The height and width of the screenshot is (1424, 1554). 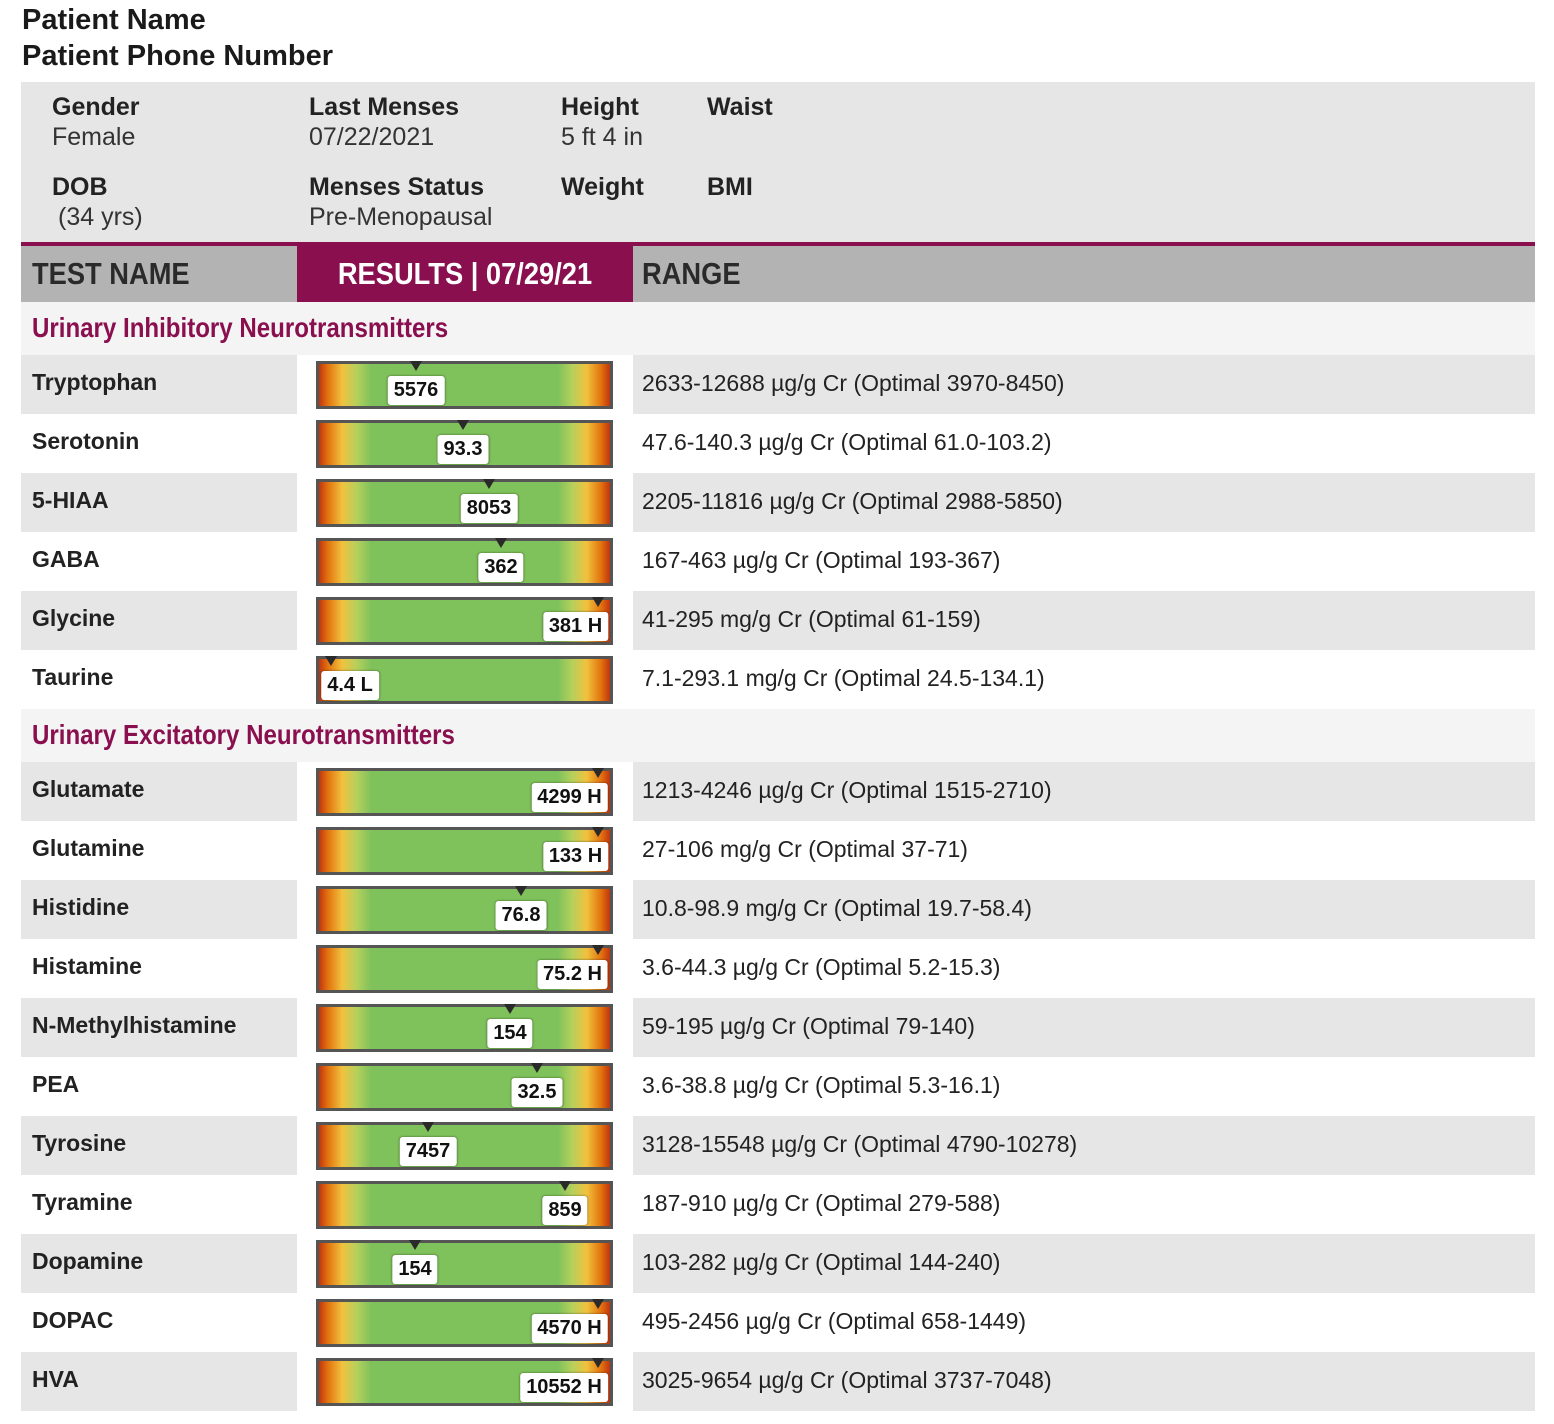 I want to click on result-cell: 7457, so click(x=465, y=1145).